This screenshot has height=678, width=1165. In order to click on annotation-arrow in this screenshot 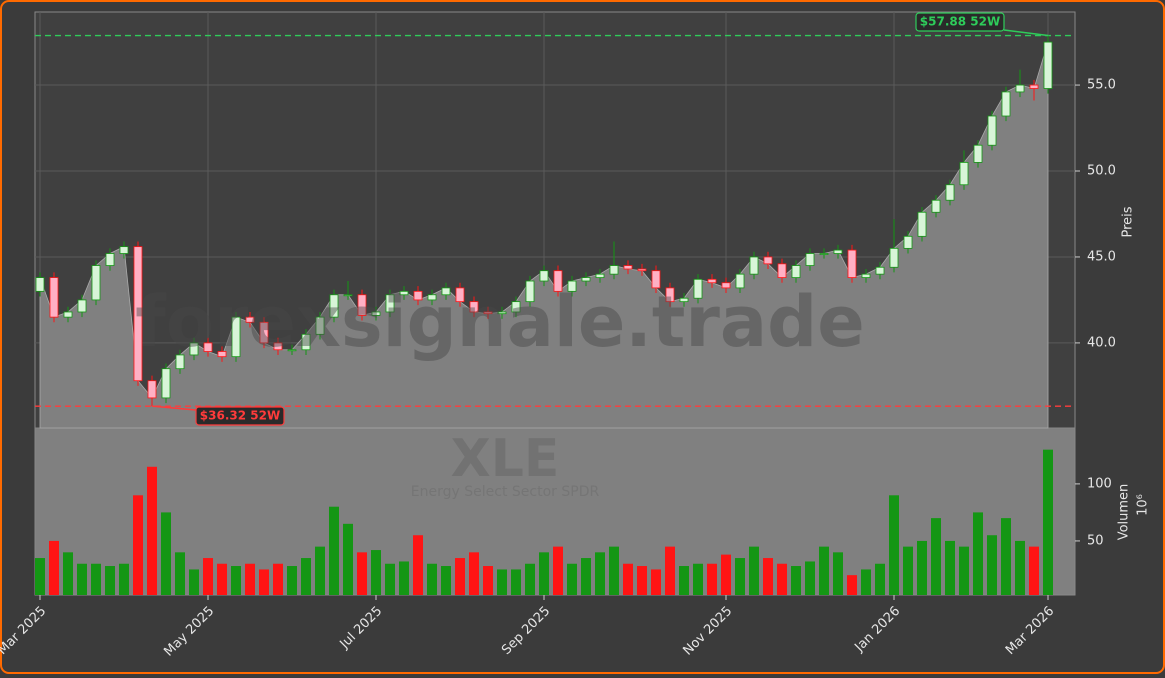, I will do `click(174, 408)`.